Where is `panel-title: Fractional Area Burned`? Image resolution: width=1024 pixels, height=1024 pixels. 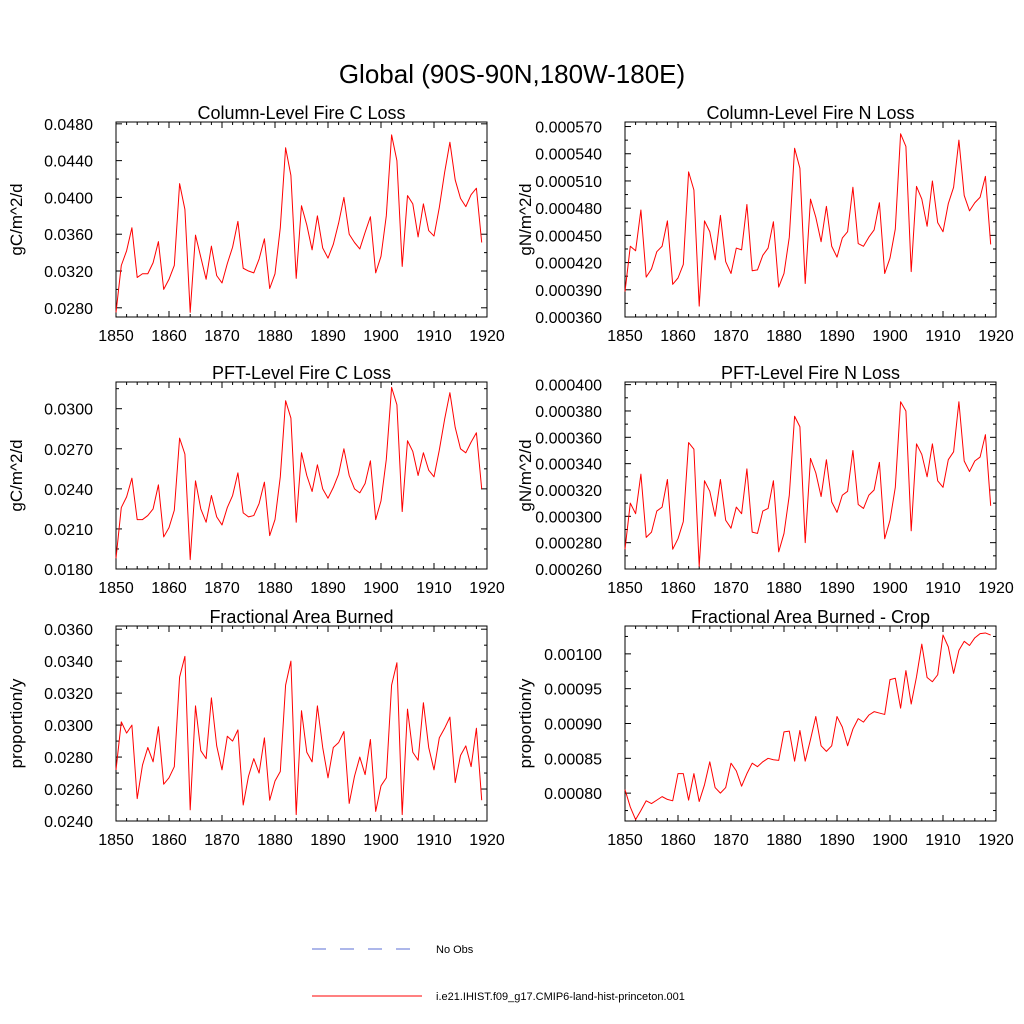
panel-title: Fractional Area Burned is located at coordinates (301, 617).